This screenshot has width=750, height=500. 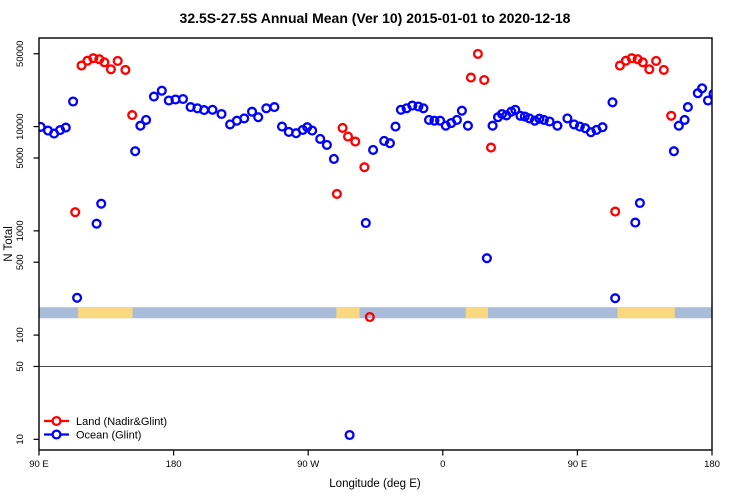 I want to click on y-tick-label: 10, so click(x=20, y=439).